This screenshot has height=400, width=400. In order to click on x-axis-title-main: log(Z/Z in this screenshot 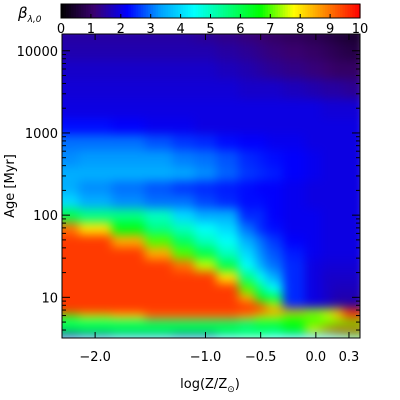, I will do `click(203, 384)`.